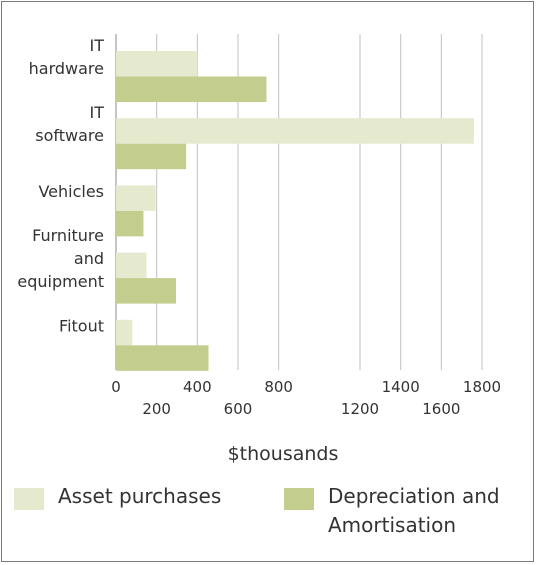 Image resolution: width=537 pixels, height=565 pixels. I want to click on legend-swatch-depreciation-amortisation, so click(299, 499).